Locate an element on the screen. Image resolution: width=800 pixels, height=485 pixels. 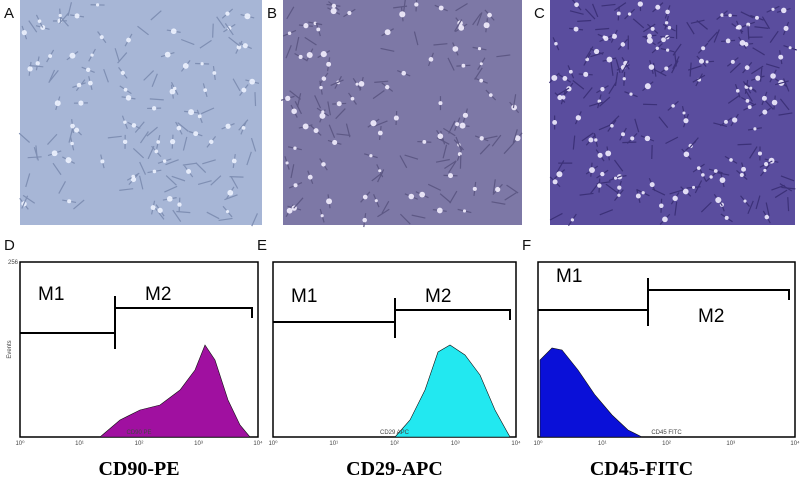
y-max-label: 256 is located at coordinates (13, 263).